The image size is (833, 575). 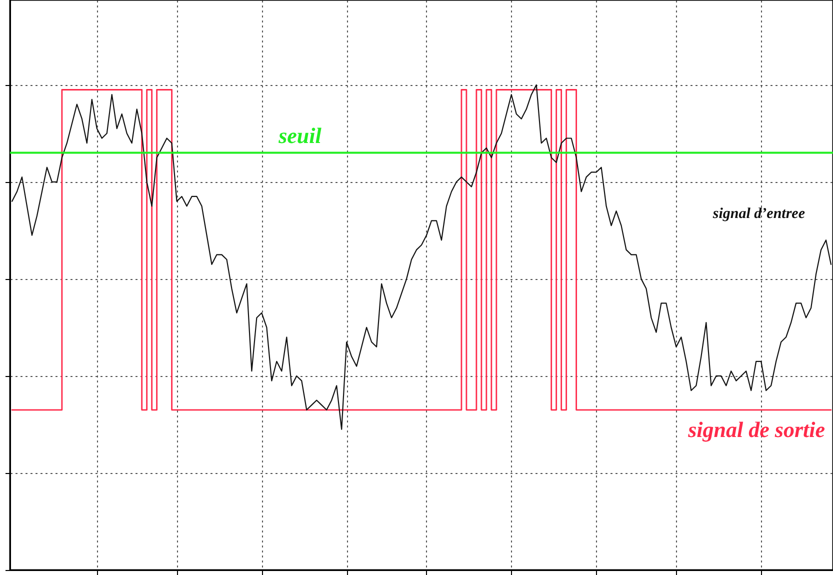 I want to click on series-label: signal de sortie, so click(x=756, y=429).